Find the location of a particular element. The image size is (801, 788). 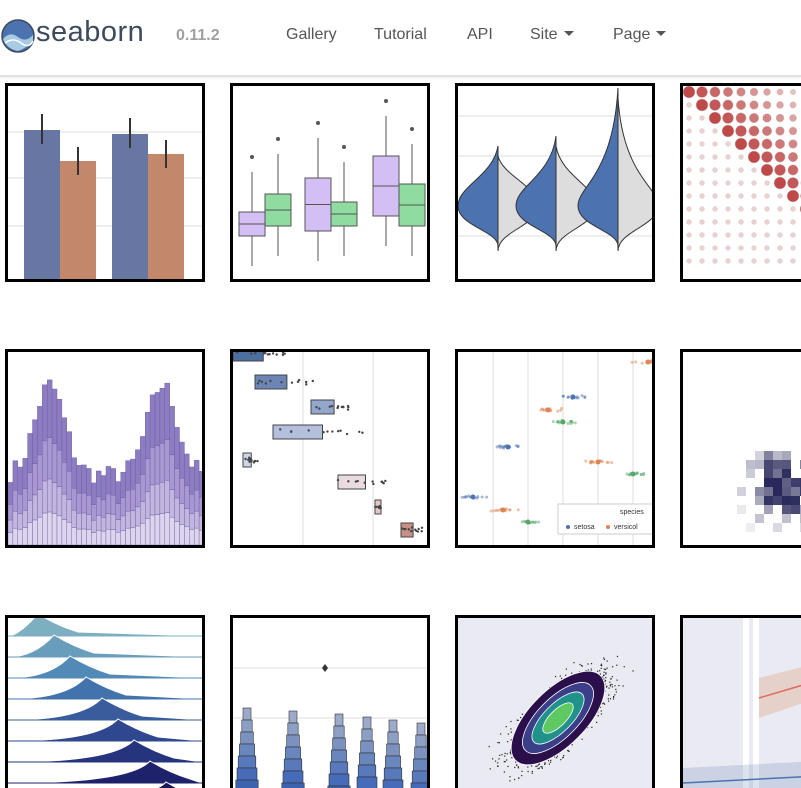

nav-label: API is located at coordinates (480, 34).